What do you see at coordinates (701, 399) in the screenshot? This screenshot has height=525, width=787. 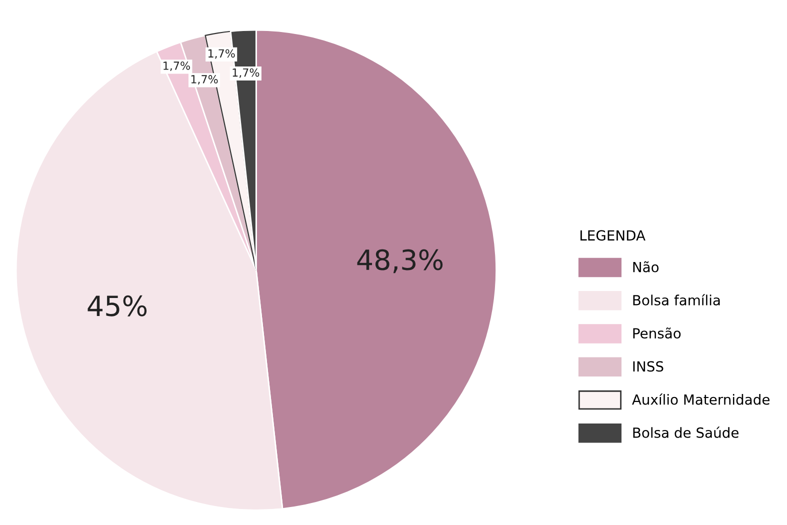 I see `legend-label: Auxílio Maternidade` at bounding box center [701, 399].